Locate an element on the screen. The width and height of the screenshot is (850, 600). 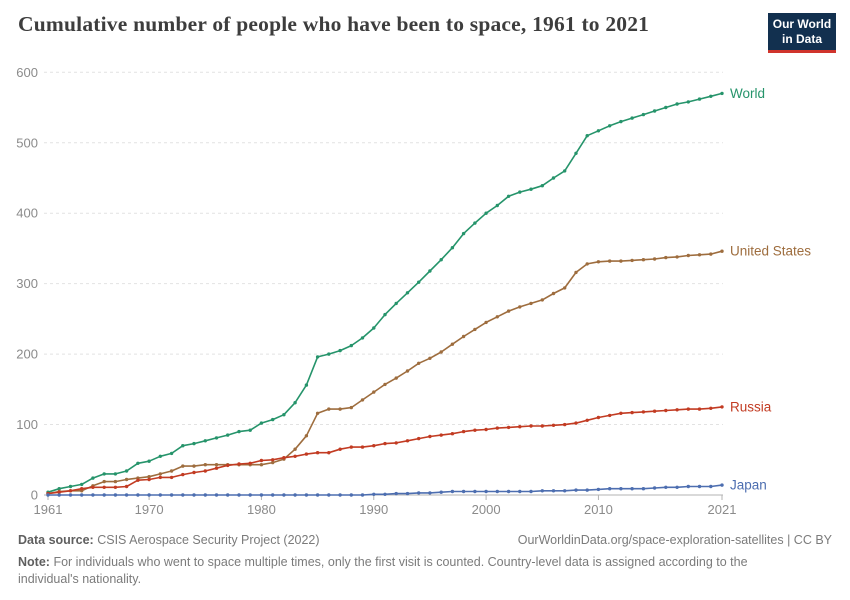
russia-point-2013 is located at coordinates (632, 412).